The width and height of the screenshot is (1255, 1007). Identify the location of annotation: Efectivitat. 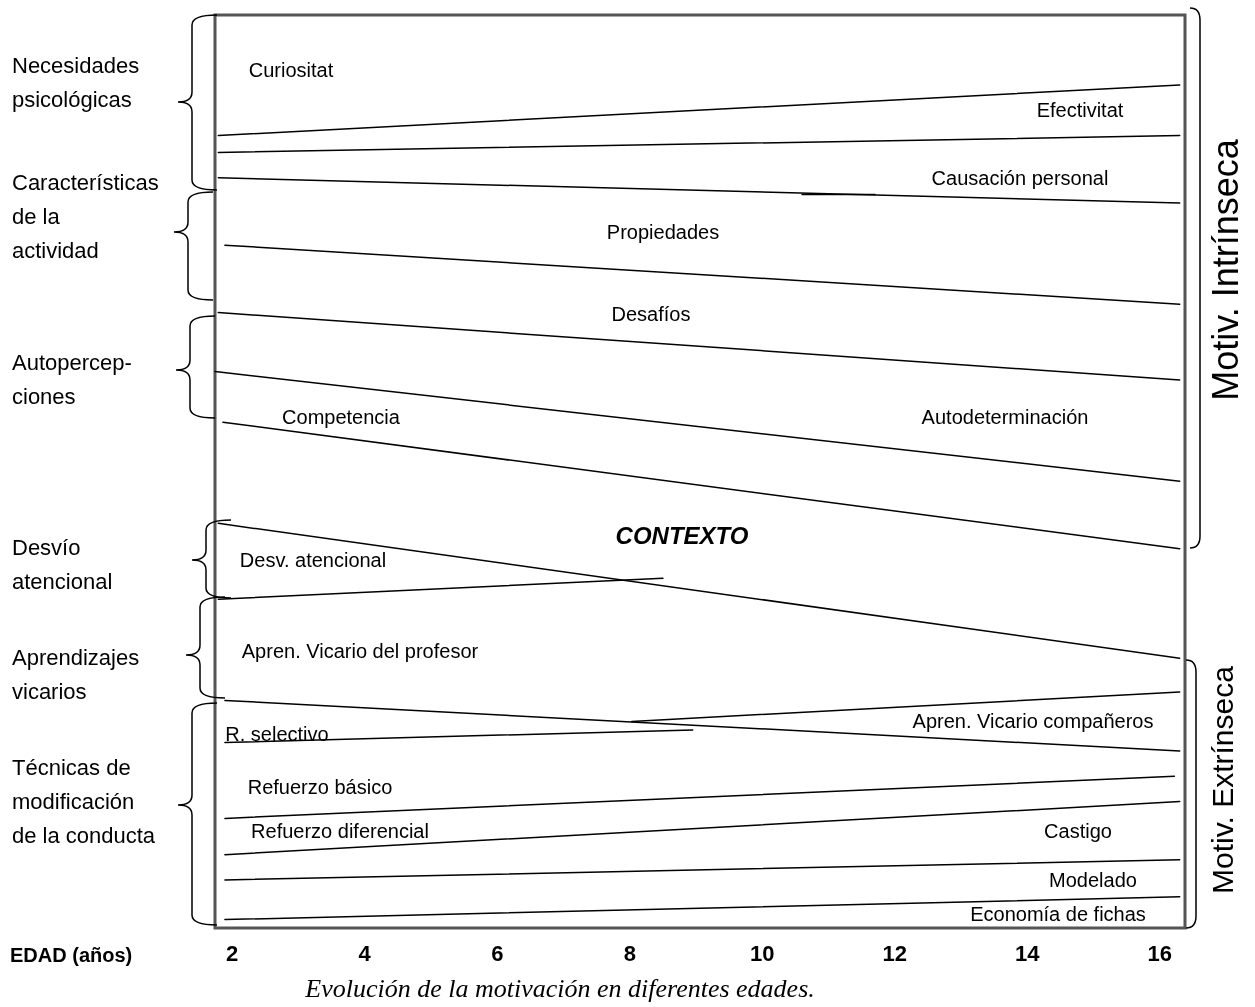
(1080, 110).